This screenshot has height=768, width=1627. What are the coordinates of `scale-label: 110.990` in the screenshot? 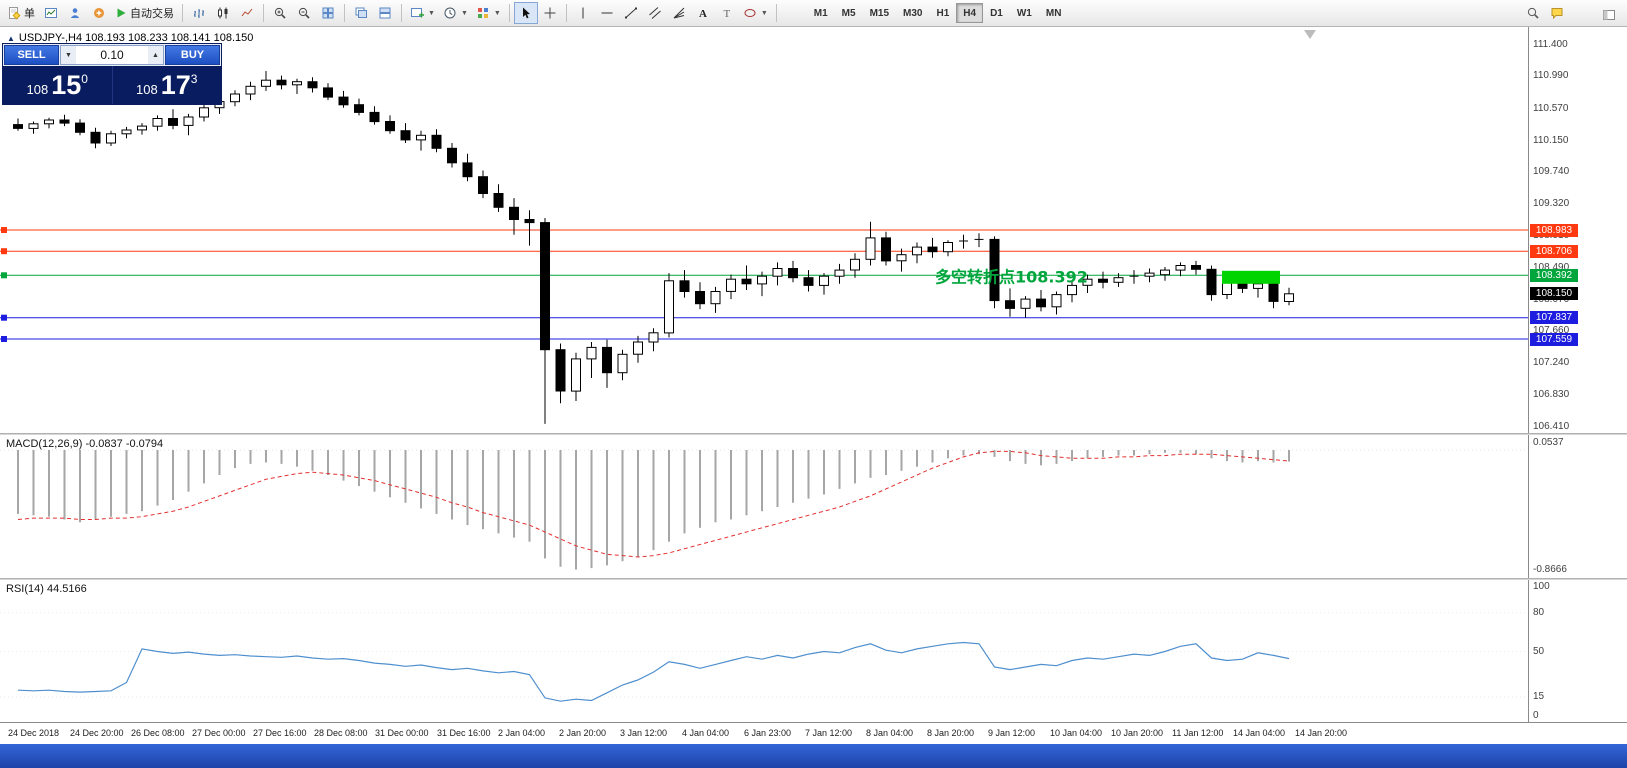 It's located at (1551, 76).